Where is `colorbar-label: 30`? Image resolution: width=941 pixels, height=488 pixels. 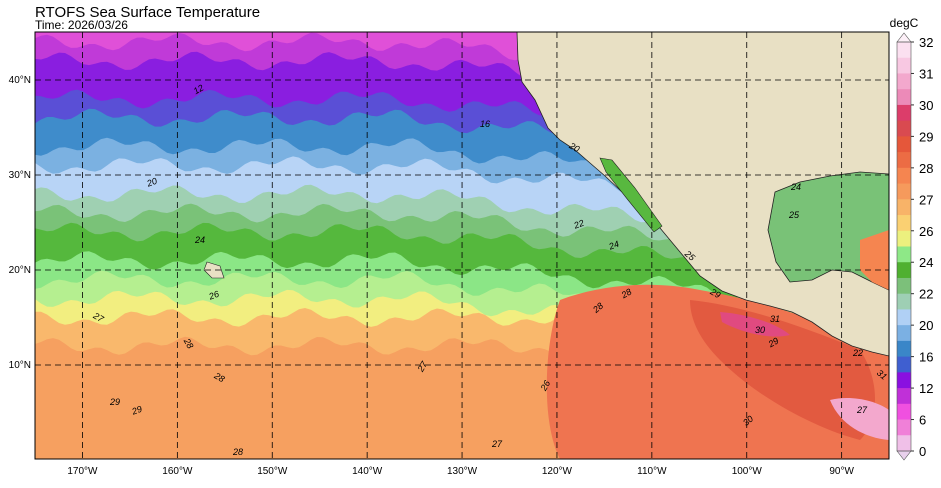 colorbar-label: 30 is located at coordinates (926, 105).